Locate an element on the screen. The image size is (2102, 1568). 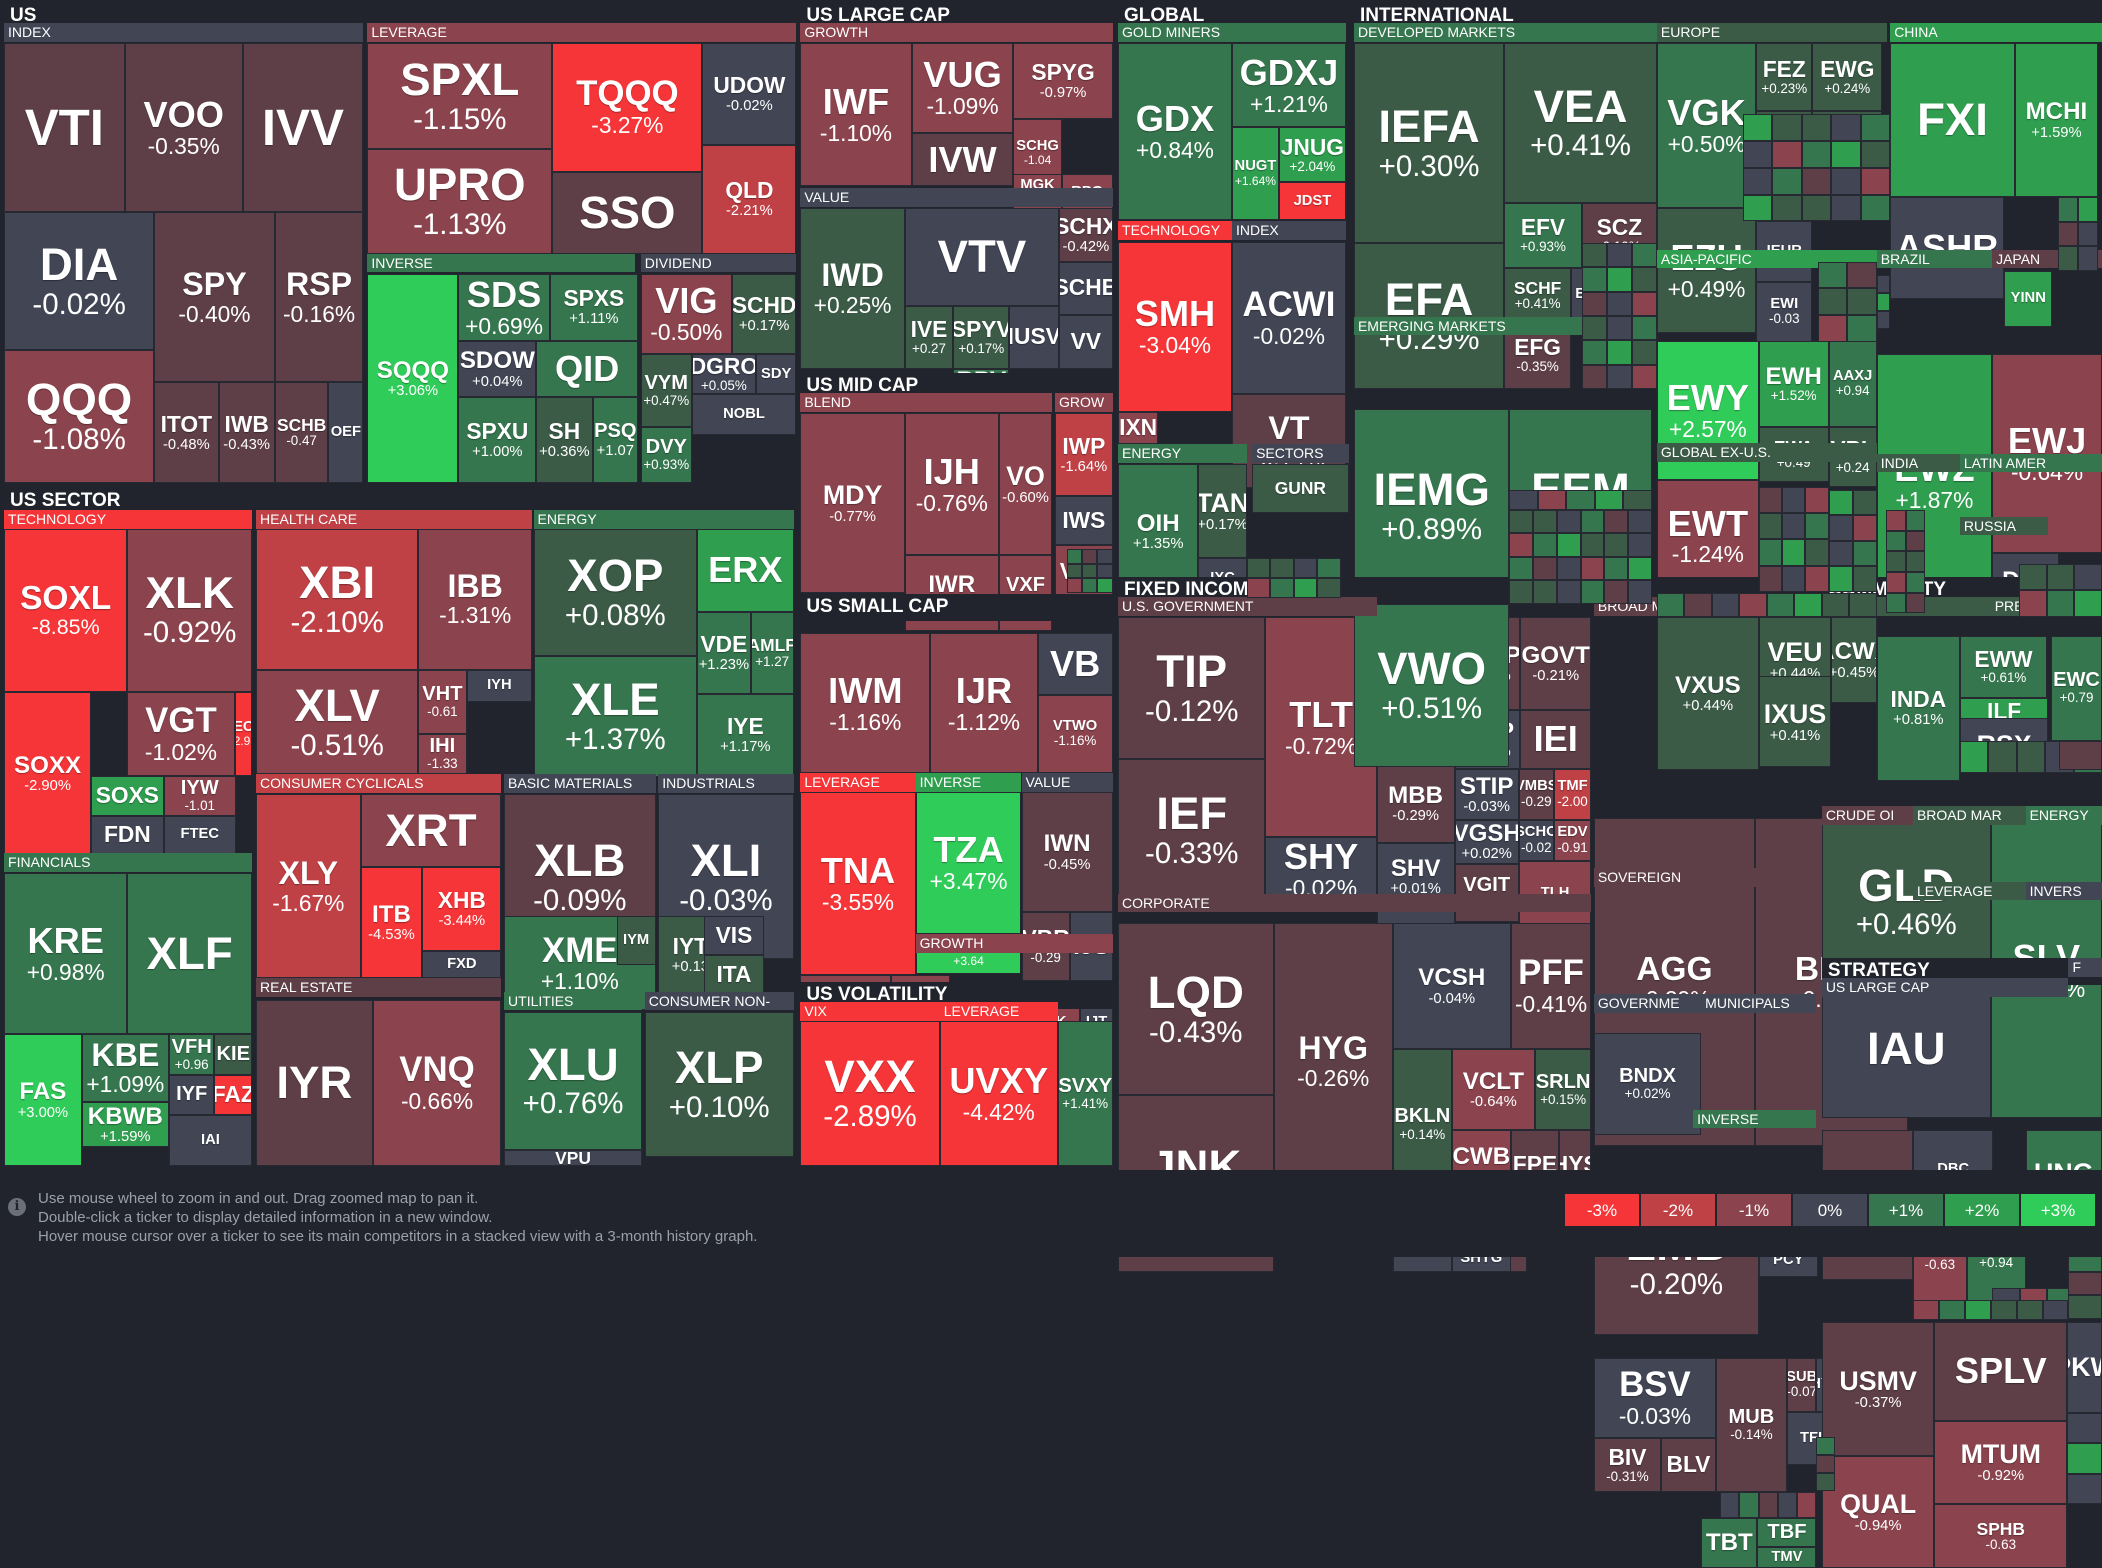
ticker-tile-vti: VTI is located at coordinates (64, 127).